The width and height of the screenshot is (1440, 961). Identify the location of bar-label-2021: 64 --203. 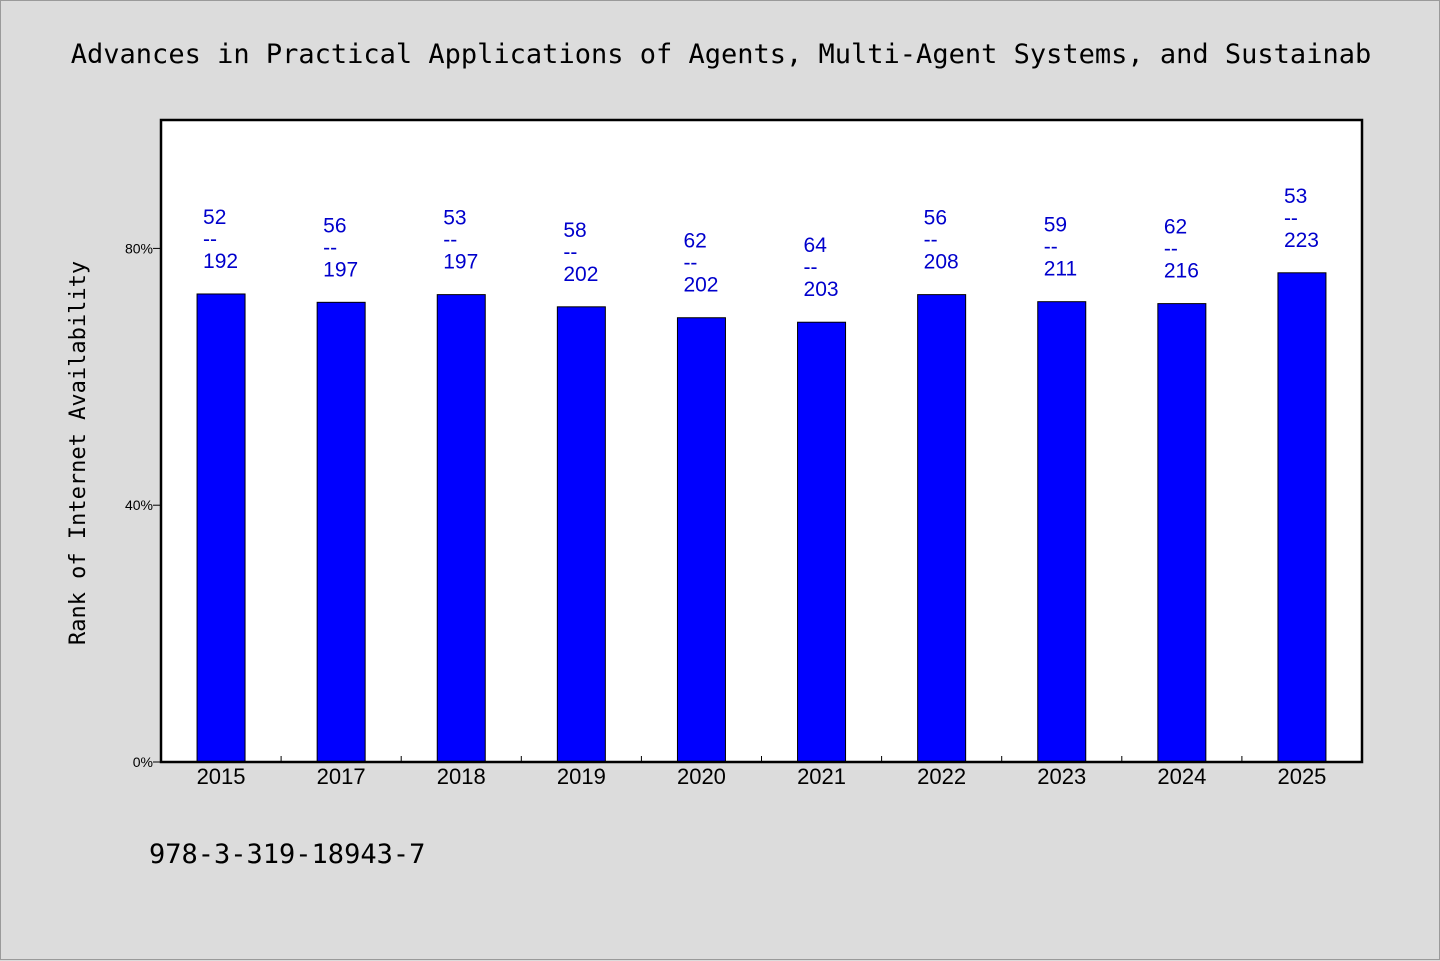
(821, 267).